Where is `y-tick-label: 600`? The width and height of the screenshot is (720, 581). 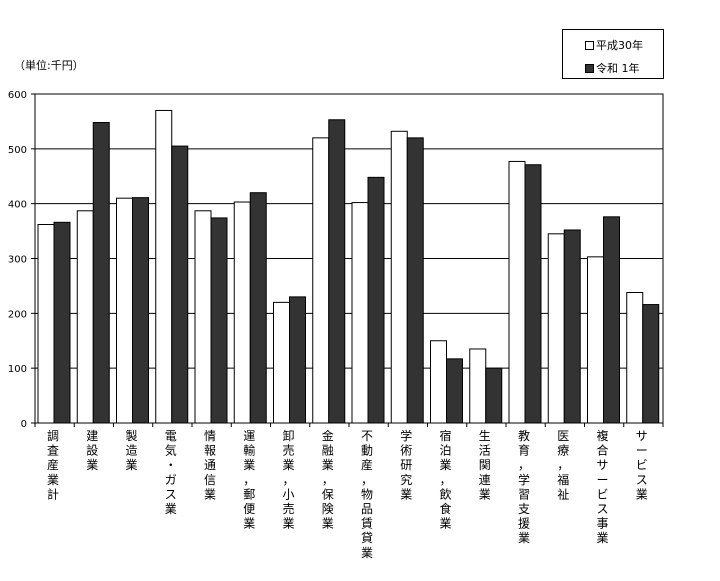 y-tick-label: 600 is located at coordinates (17, 95).